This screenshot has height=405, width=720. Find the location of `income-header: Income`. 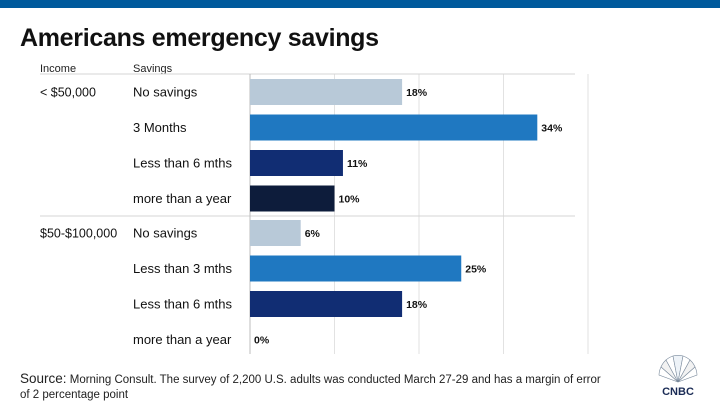

income-header: Income is located at coordinates (58, 69).